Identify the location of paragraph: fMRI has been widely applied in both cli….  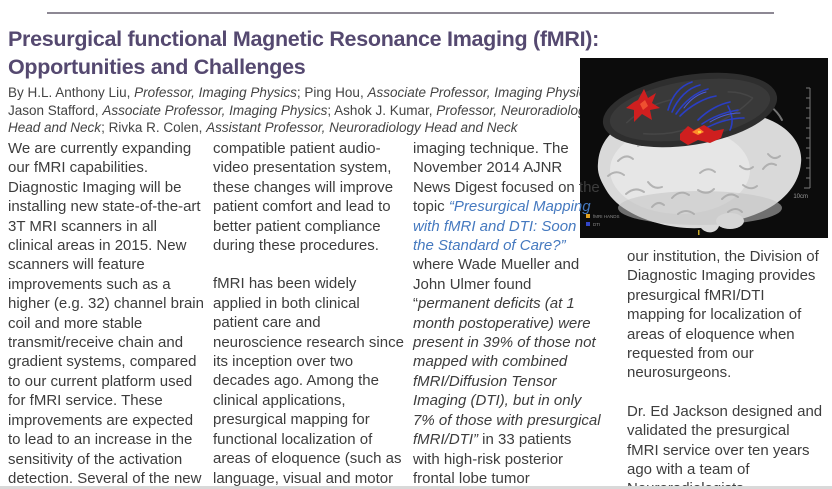
(308, 382).